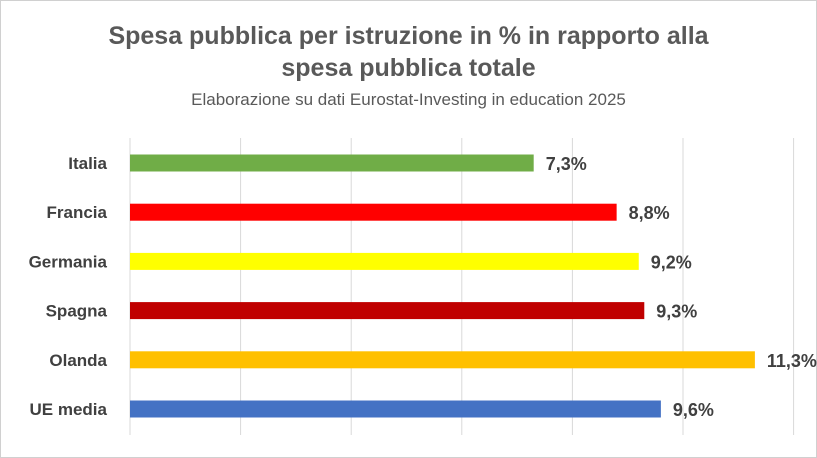 The height and width of the screenshot is (458, 817). Describe the element at coordinates (78, 360) in the screenshot. I see `category-label: Olanda` at that location.